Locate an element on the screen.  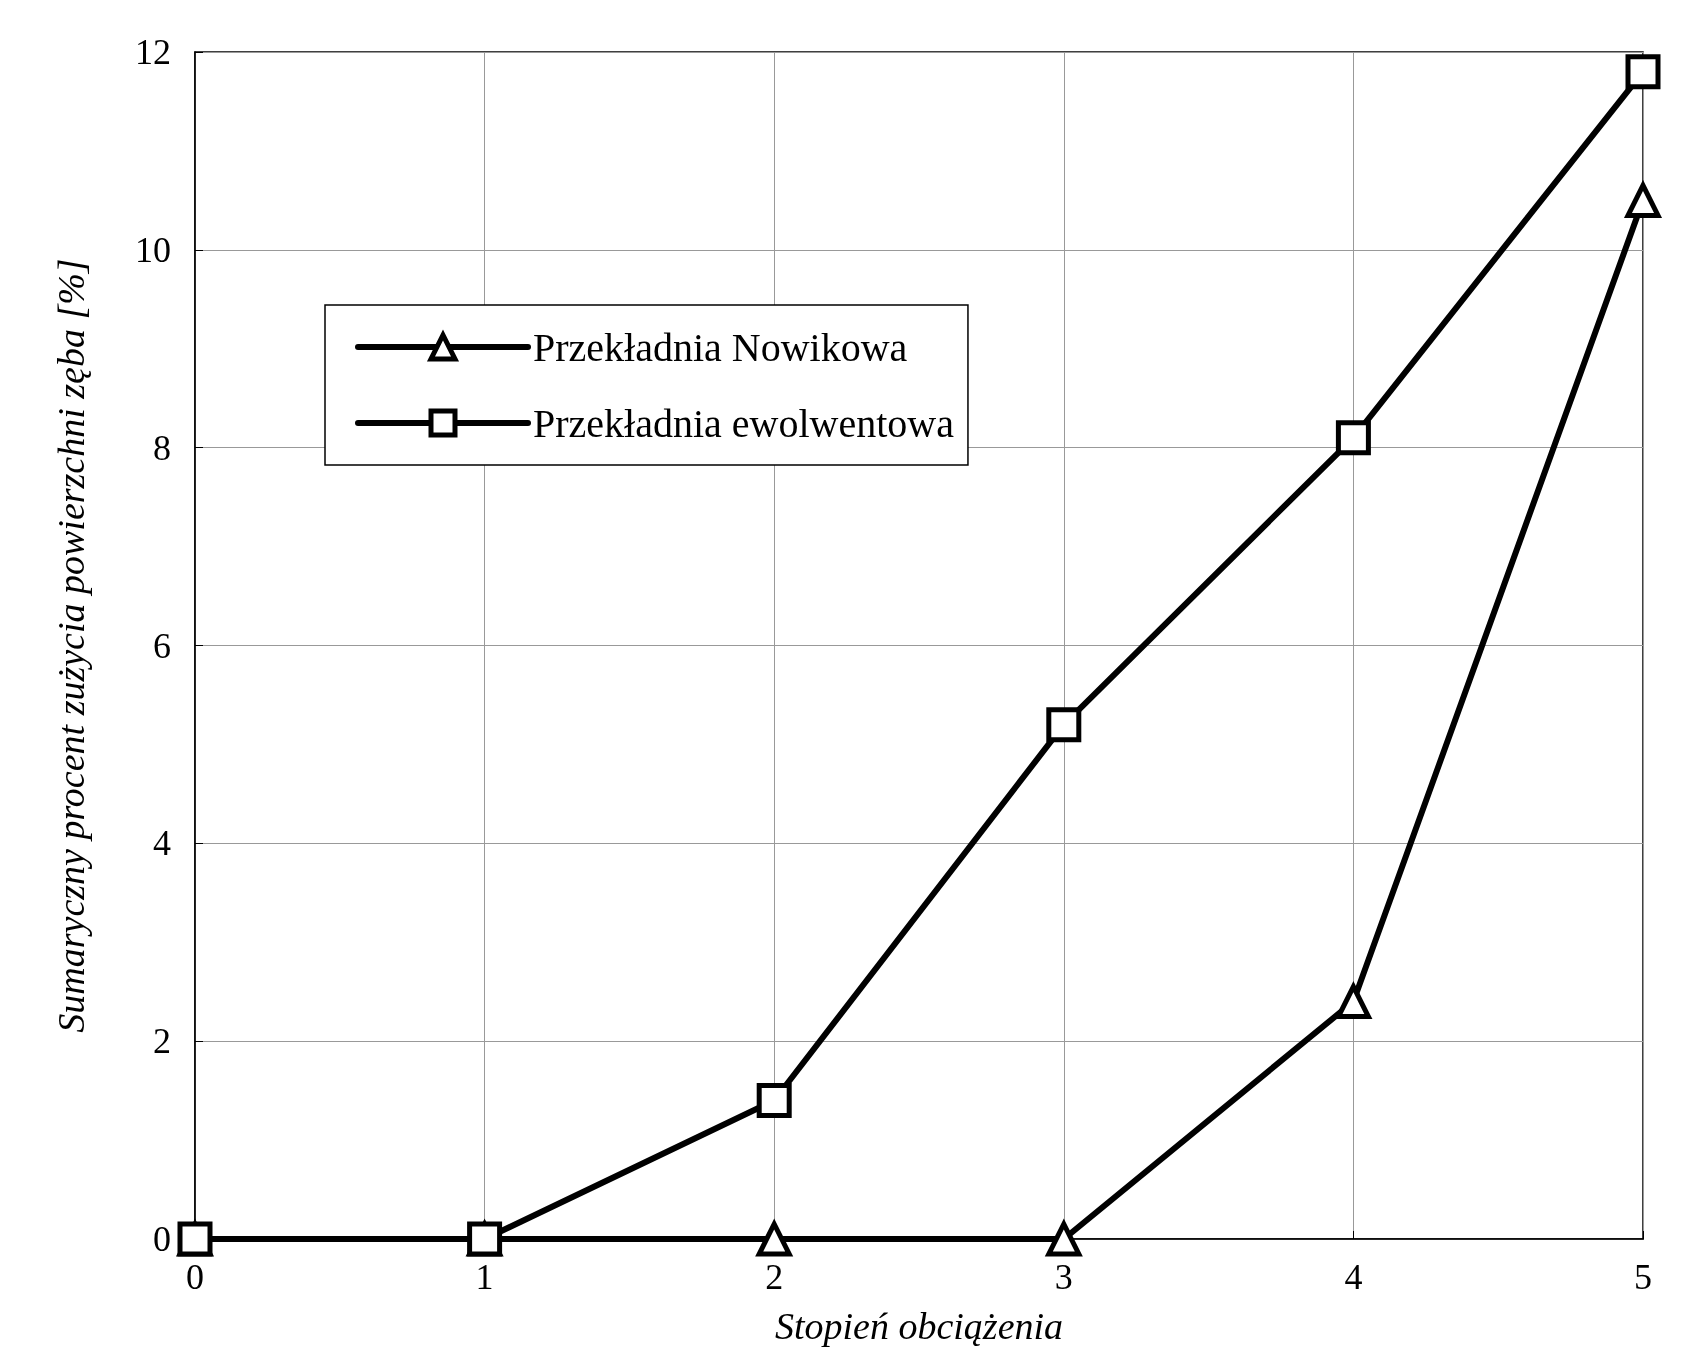
x-tick-label: 5 is located at coordinates (1643, 1277).